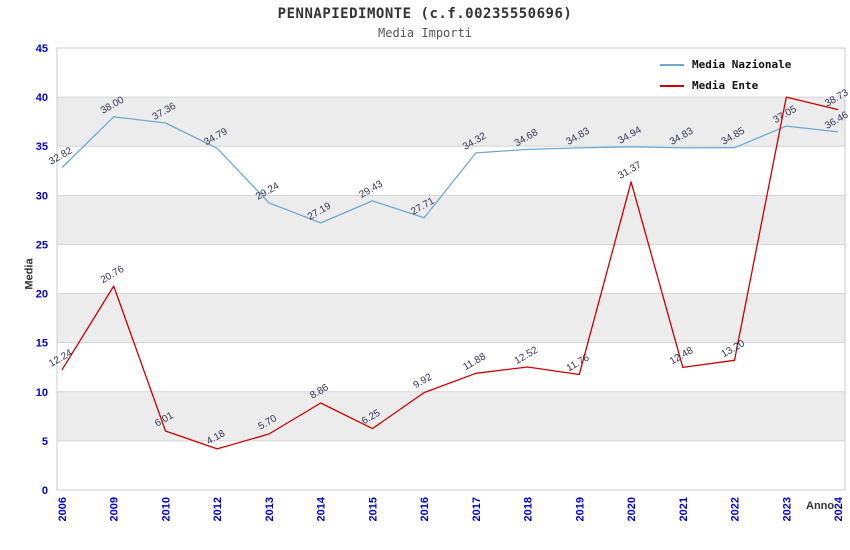  What do you see at coordinates (42, 295) in the screenshot?
I see `y-tick-label: 20` at bounding box center [42, 295].